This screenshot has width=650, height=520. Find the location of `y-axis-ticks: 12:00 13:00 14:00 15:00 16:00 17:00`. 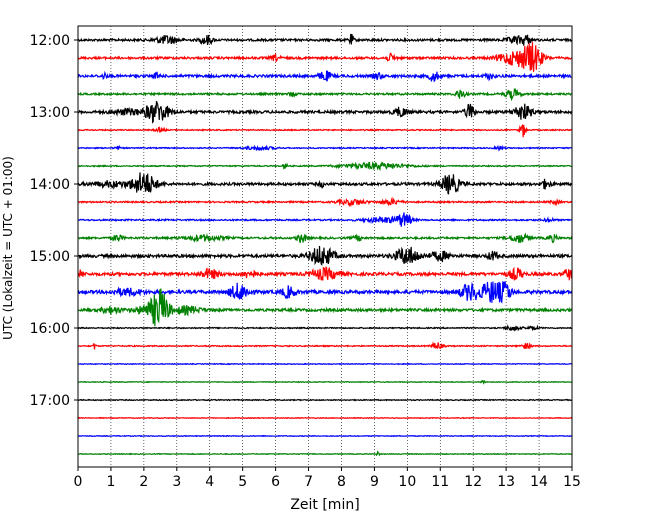

y-axis-ticks: 12:00 13:00 14:00 15:00 16:00 17:00 is located at coordinates (54, 221).